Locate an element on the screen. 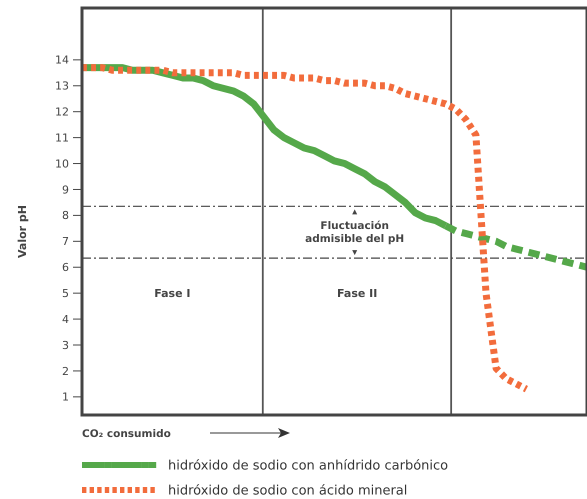 This screenshot has width=587, height=499. y-tick-label: 10 is located at coordinates (62, 163).